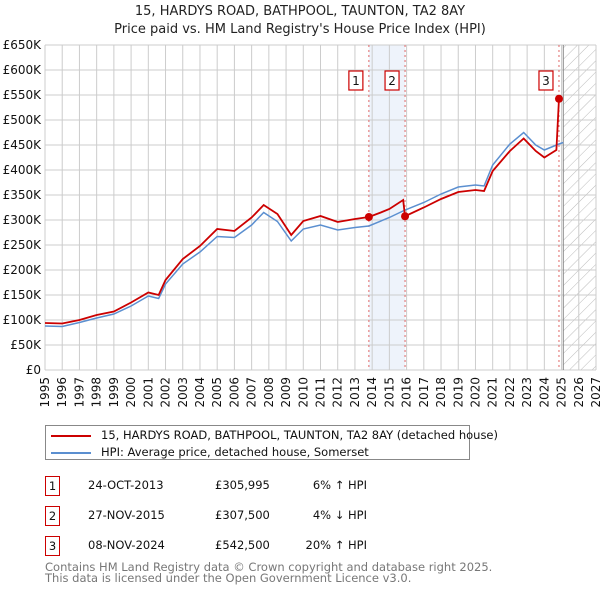 The width and height of the screenshot is (600, 590). Describe the element at coordinates (23, 120) in the screenshot. I see `y-tick-label: £500K` at that location.